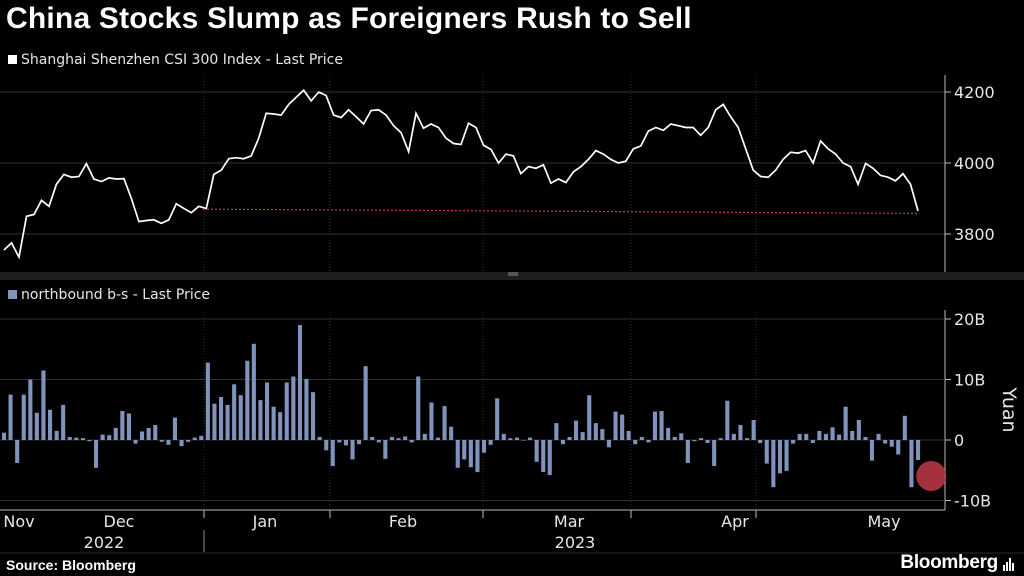 The image size is (1024, 576). What do you see at coordinates (265, 521) in the screenshot?
I see `x-tick-label-month: Jan` at bounding box center [265, 521].